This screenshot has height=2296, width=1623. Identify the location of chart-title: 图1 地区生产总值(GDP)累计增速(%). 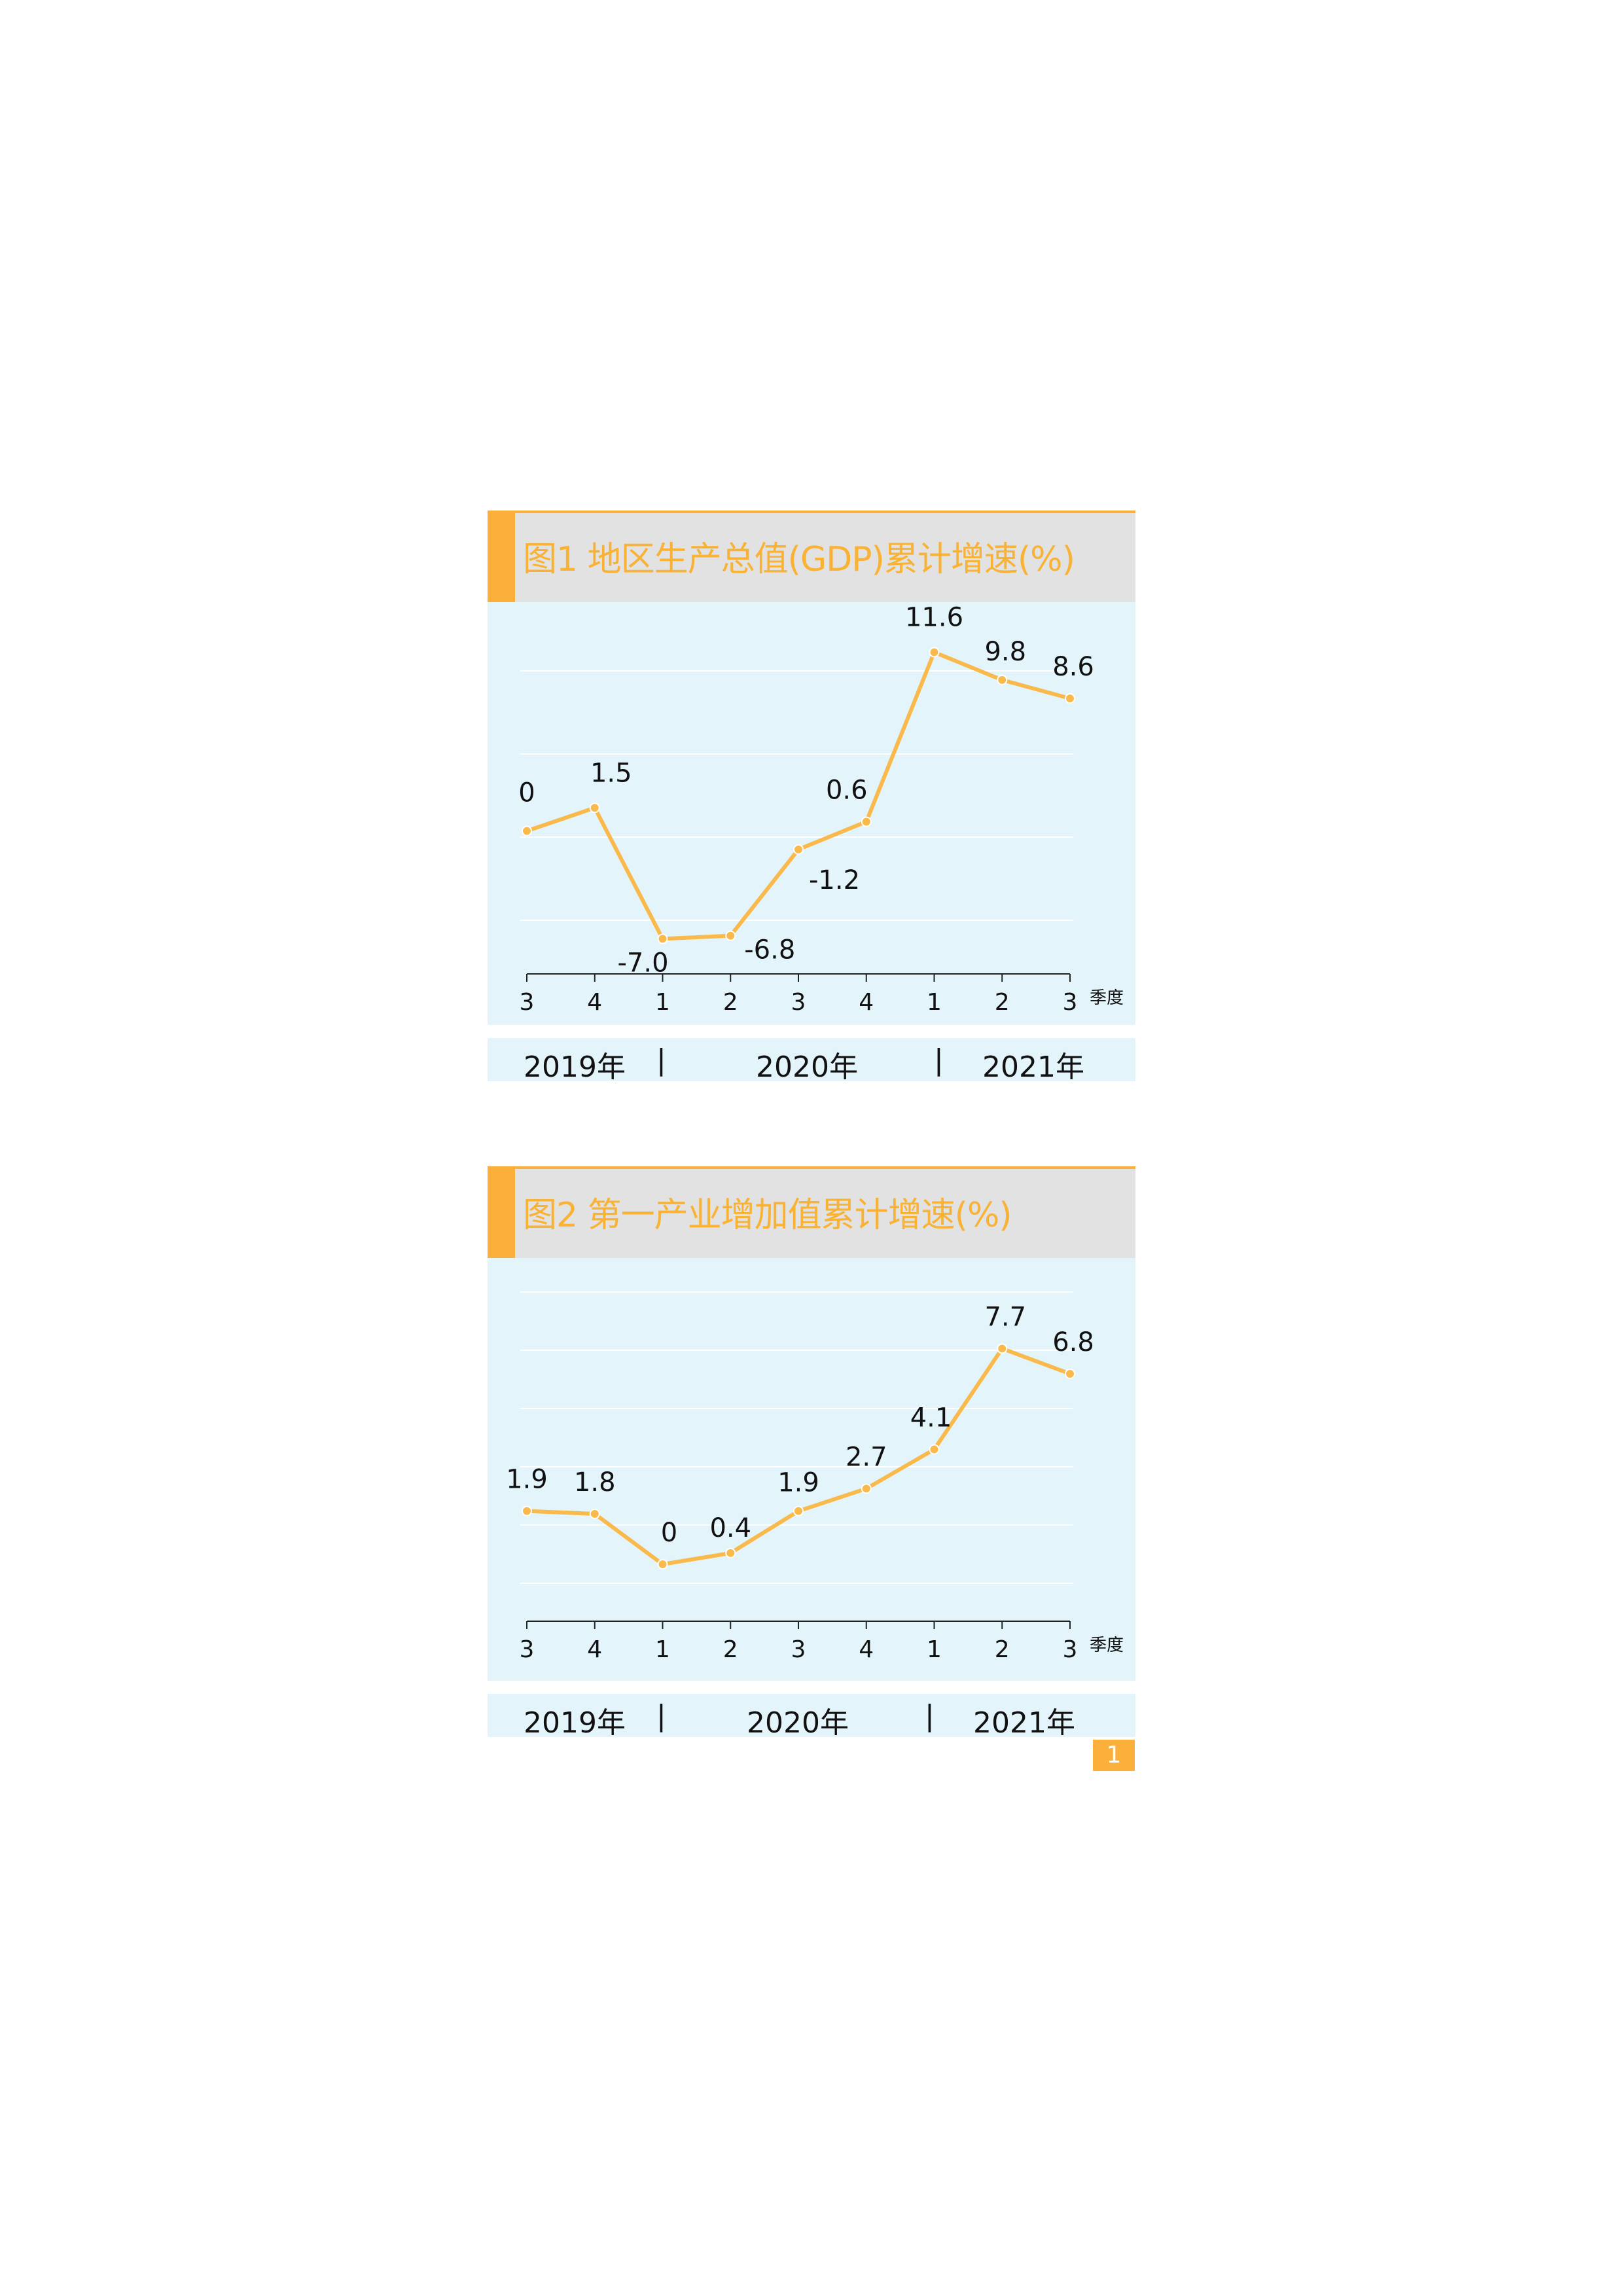
(799, 559).